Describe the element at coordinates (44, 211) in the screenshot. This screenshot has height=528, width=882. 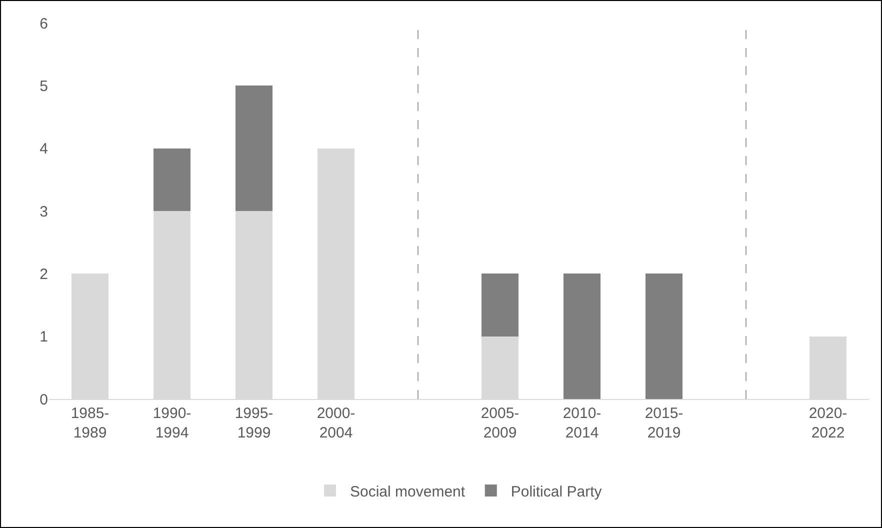
I see `y-tick-label: 3` at that location.